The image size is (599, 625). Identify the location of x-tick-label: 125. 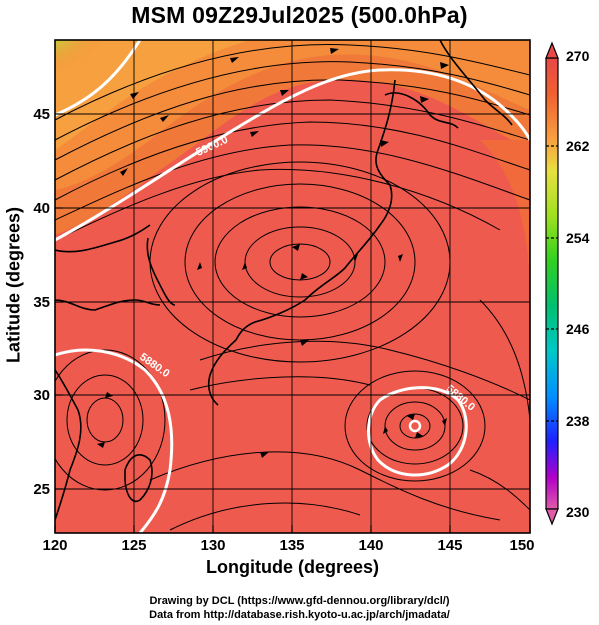
(133, 545).